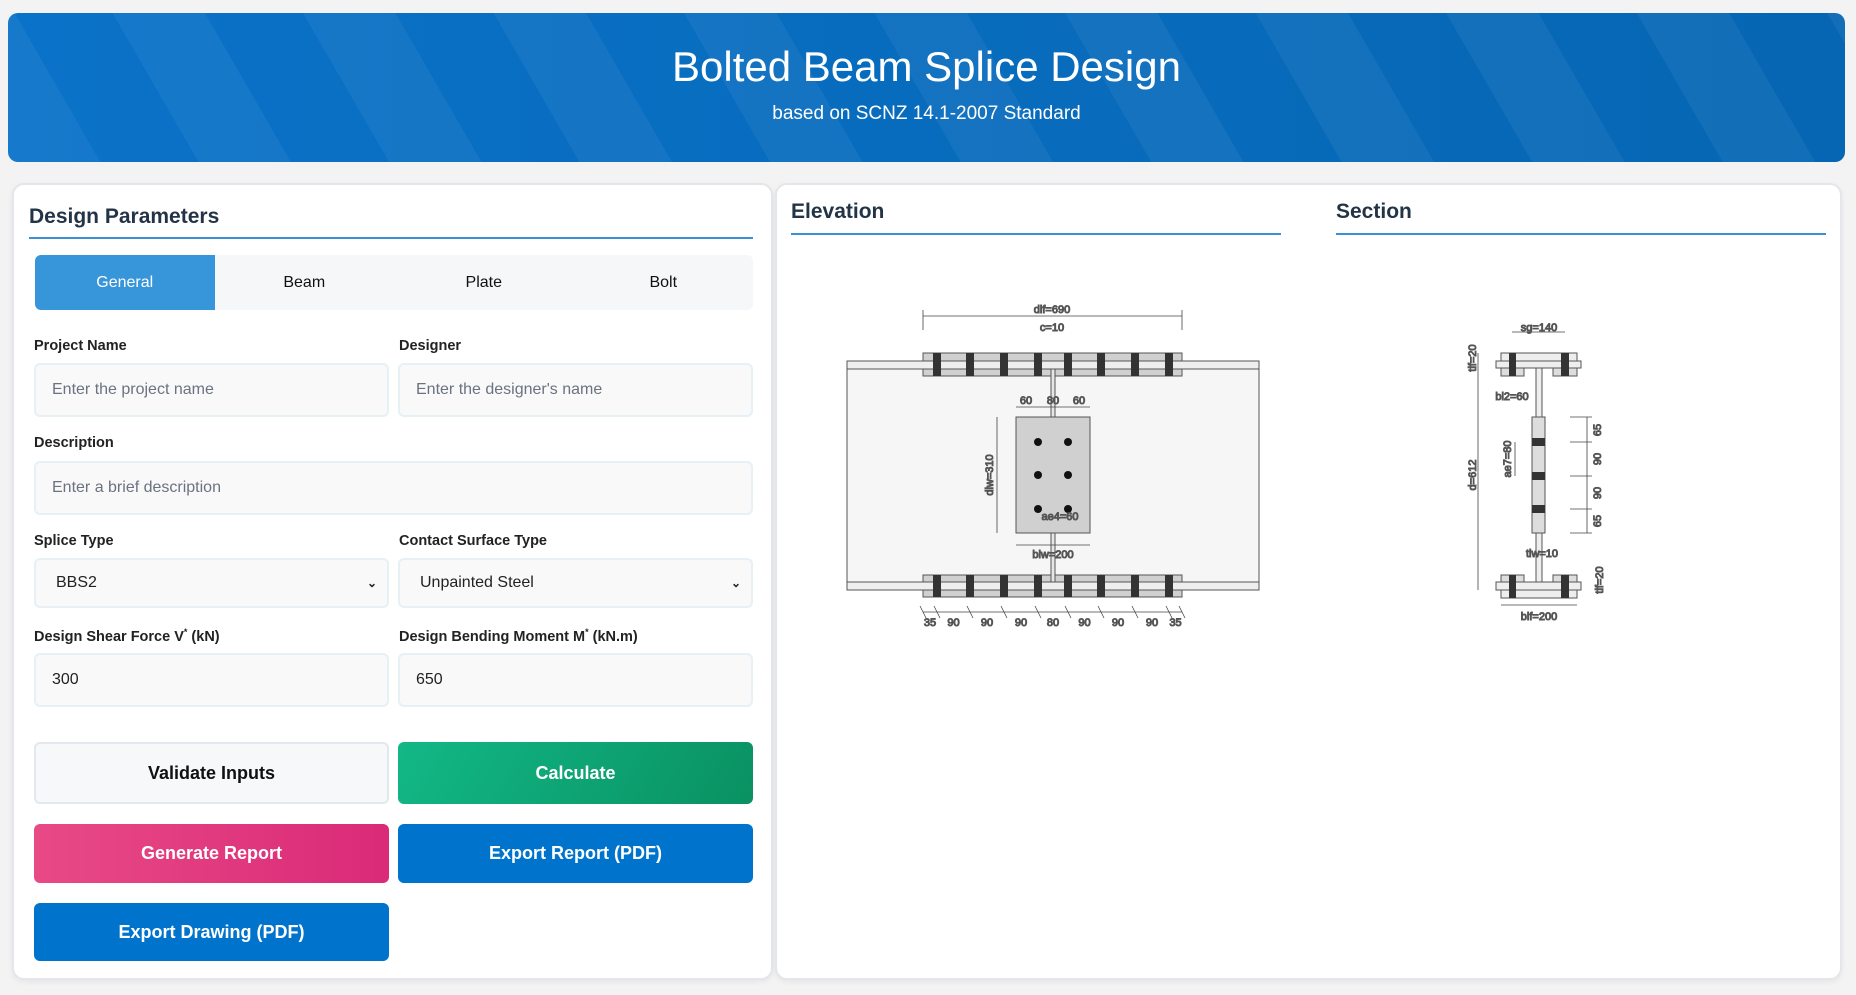  What do you see at coordinates (1598, 430) in the screenshot?
I see `dim-web-1: 65` at bounding box center [1598, 430].